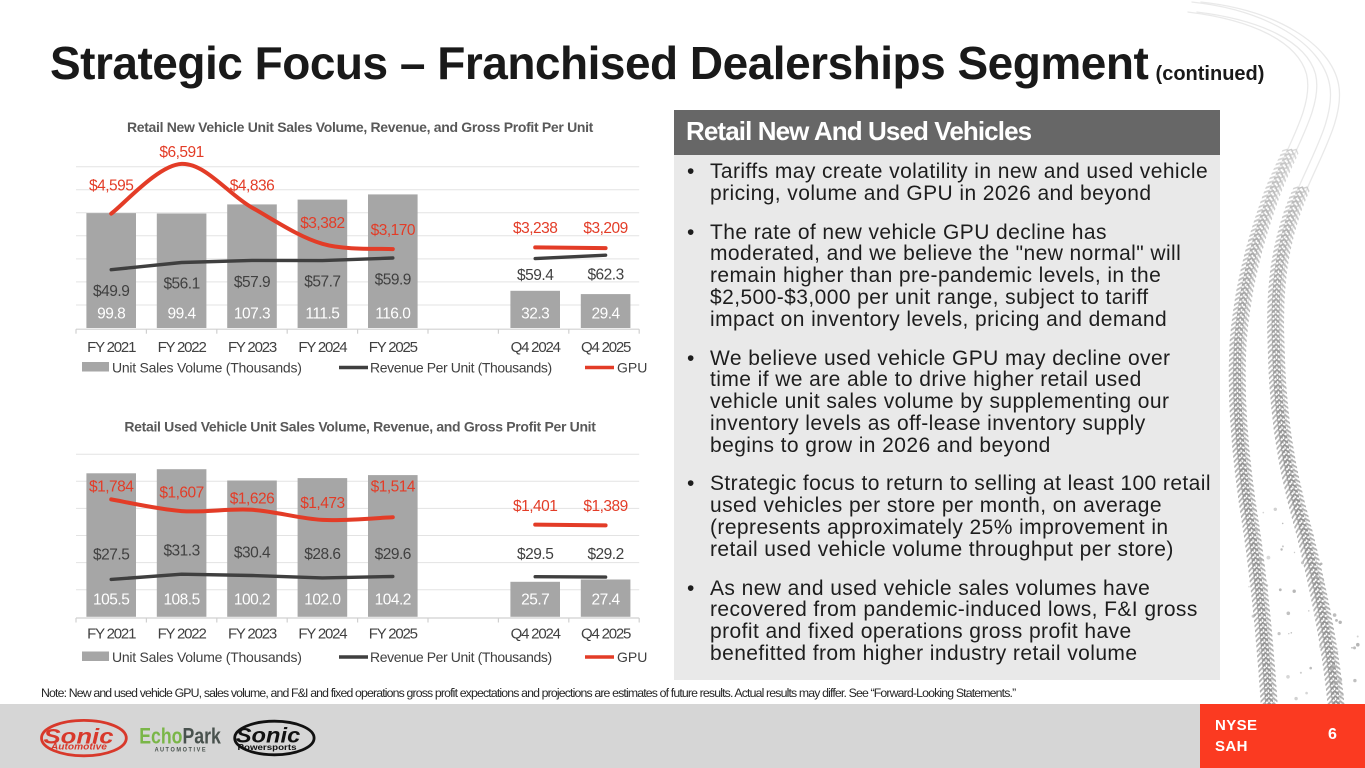 The height and width of the screenshot is (768, 1365). What do you see at coordinates (180, 736) in the screenshot?
I see `svg-text: EchoPark` at bounding box center [180, 736].